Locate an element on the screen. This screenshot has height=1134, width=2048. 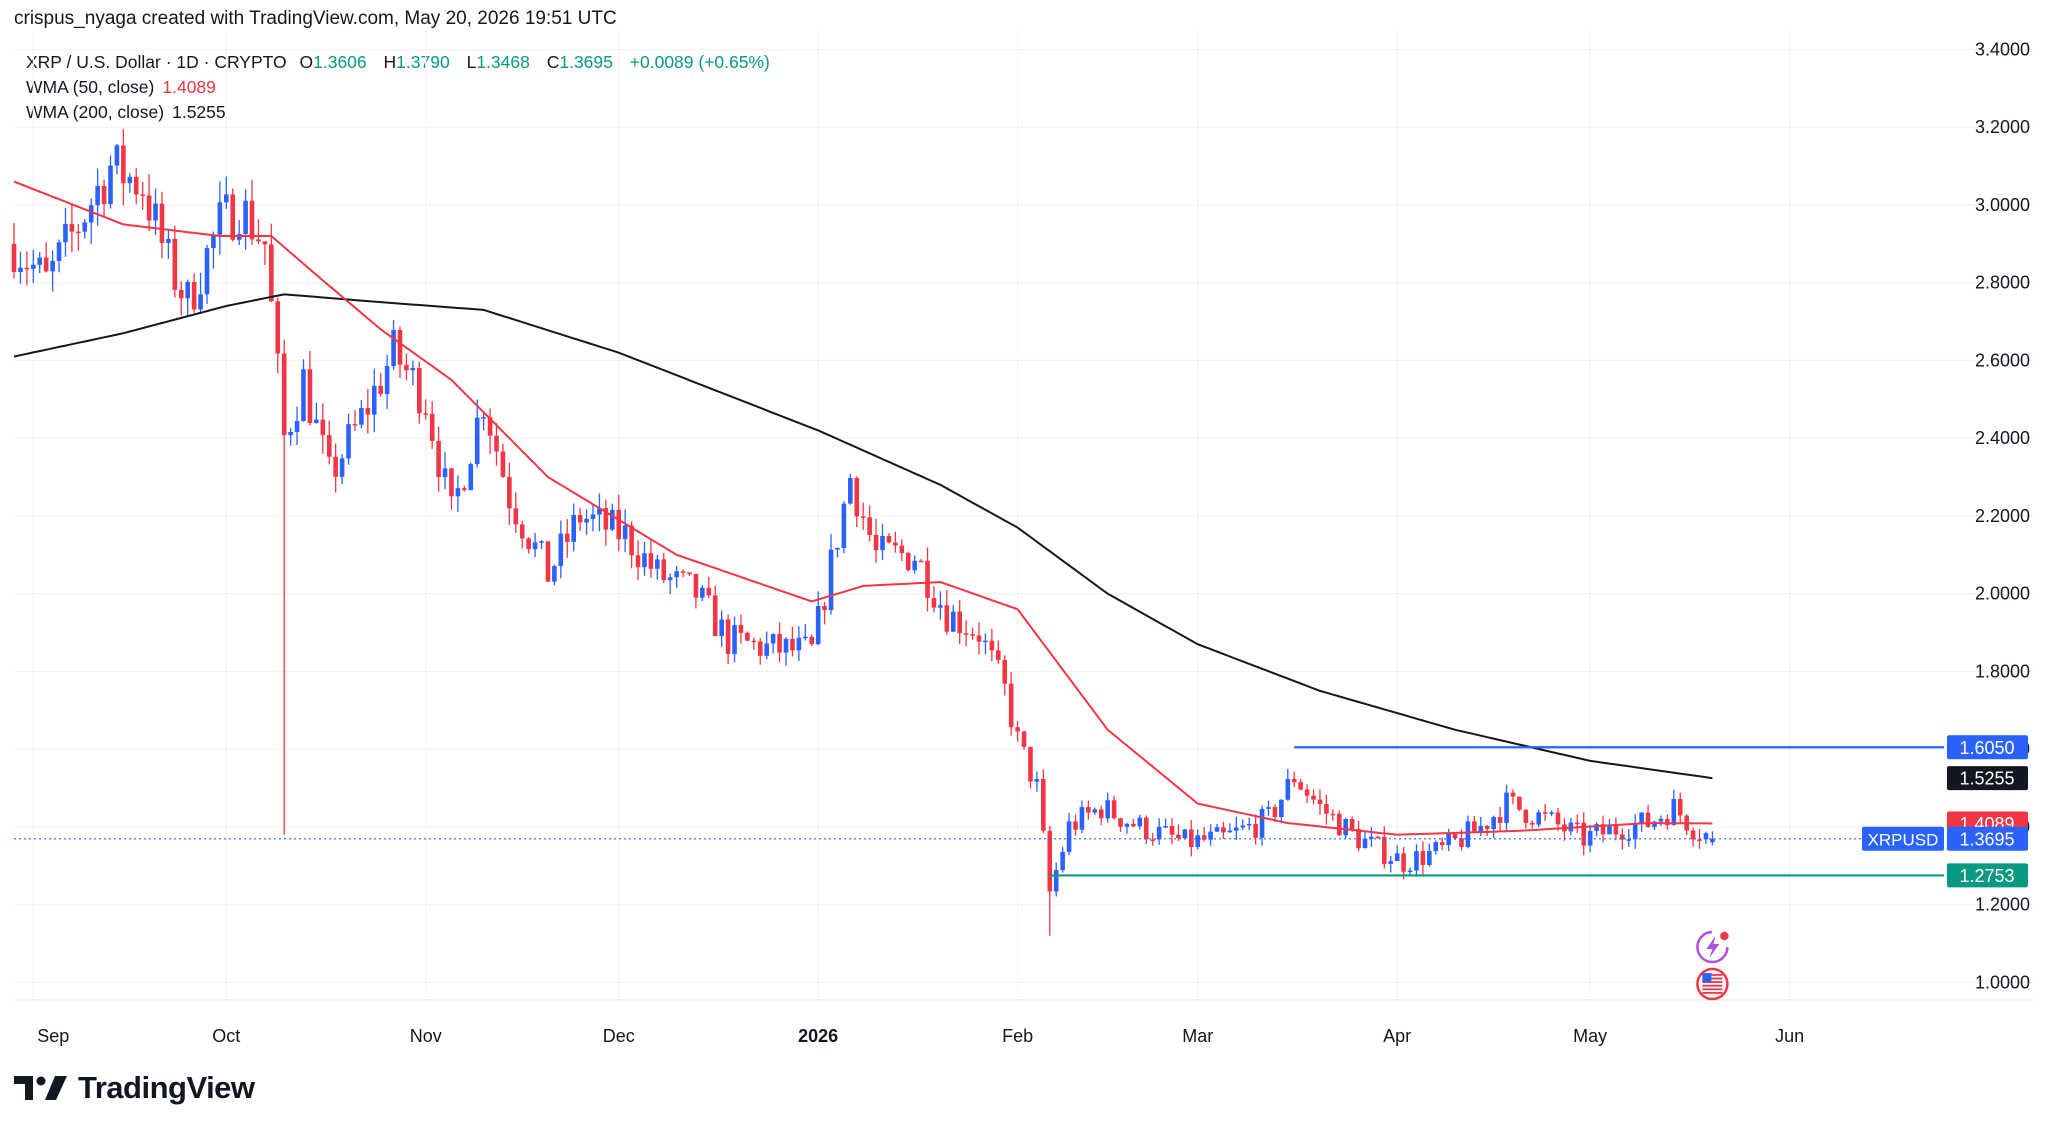
price-badge-label-bg is located at coordinates (1903, 838).